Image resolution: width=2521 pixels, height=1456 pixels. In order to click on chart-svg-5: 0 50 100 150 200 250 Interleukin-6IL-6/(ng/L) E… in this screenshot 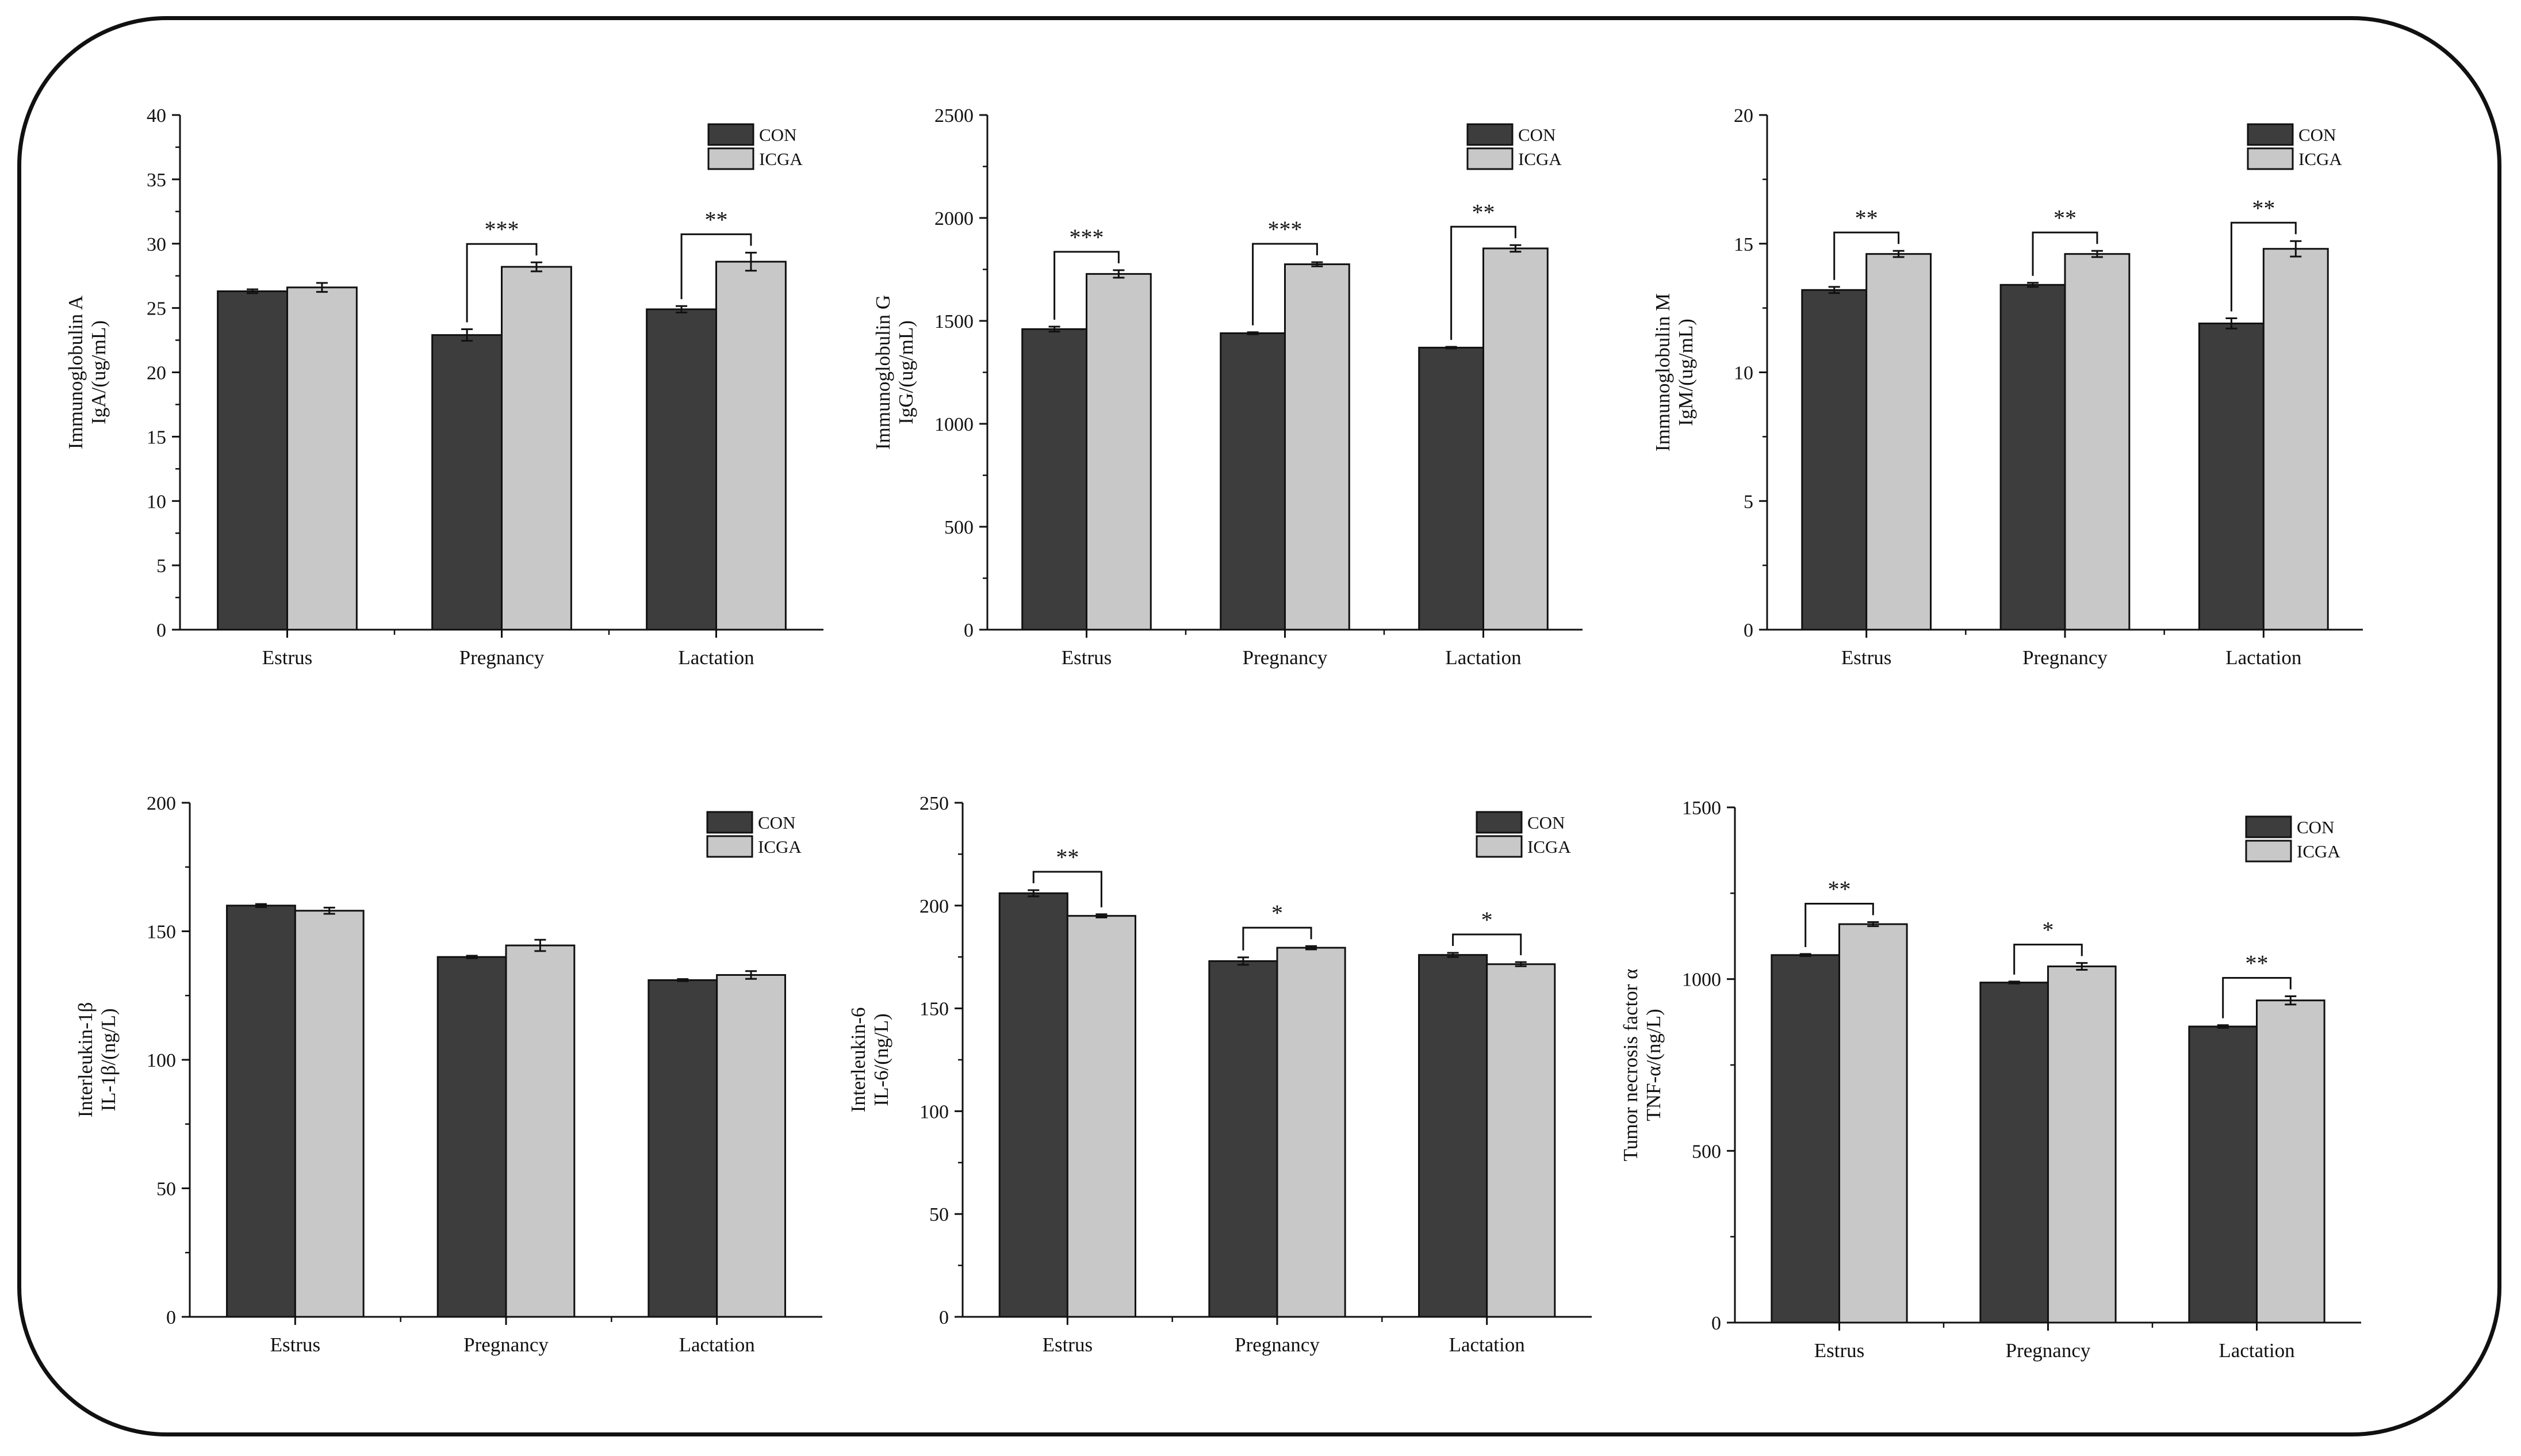, I will do `click(1219, 1074)`.